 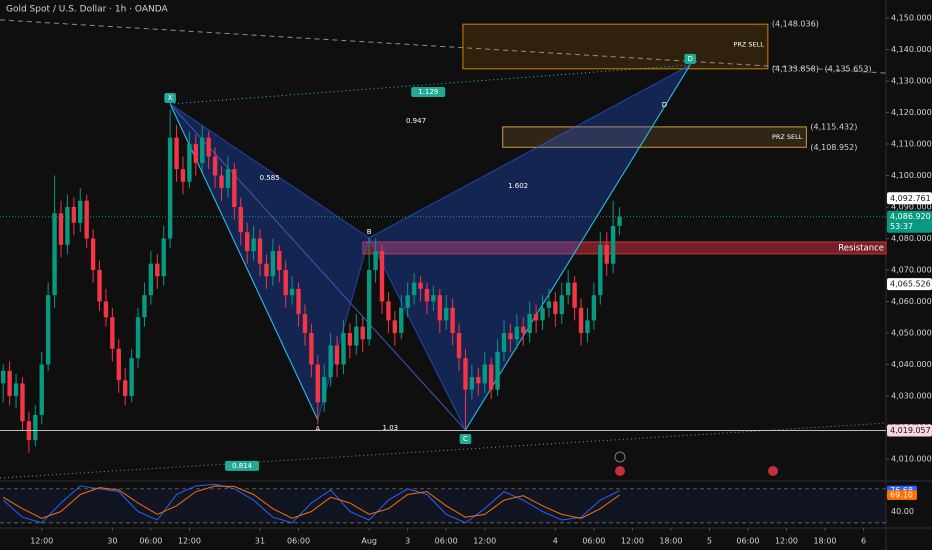 What do you see at coordinates (910, 216) in the screenshot?
I see `current-price-label: 4,086.920` at bounding box center [910, 216].